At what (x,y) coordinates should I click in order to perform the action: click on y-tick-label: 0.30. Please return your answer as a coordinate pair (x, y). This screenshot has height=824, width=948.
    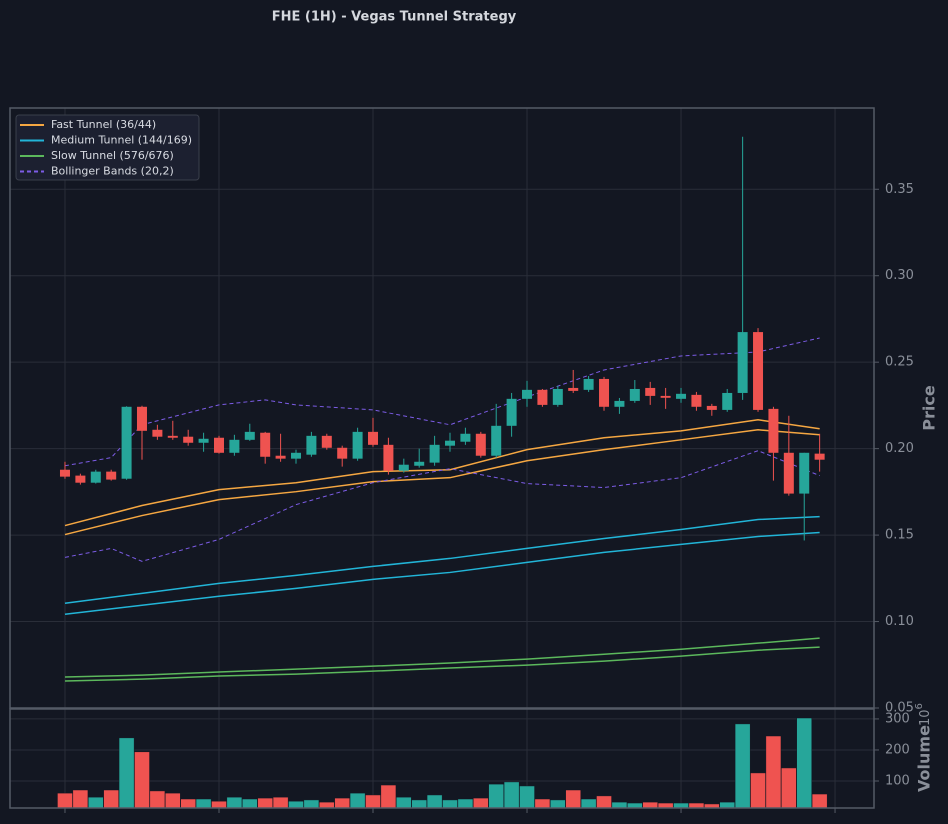
    Looking at the image, I should click on (899, 275).